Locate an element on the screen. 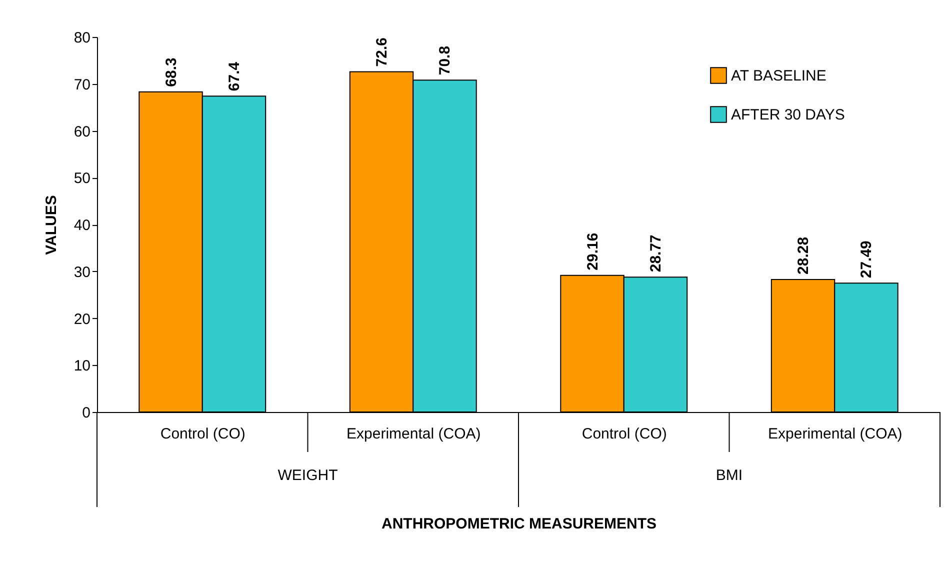  data-label: 68.3 is located at coordinates (171, 72).